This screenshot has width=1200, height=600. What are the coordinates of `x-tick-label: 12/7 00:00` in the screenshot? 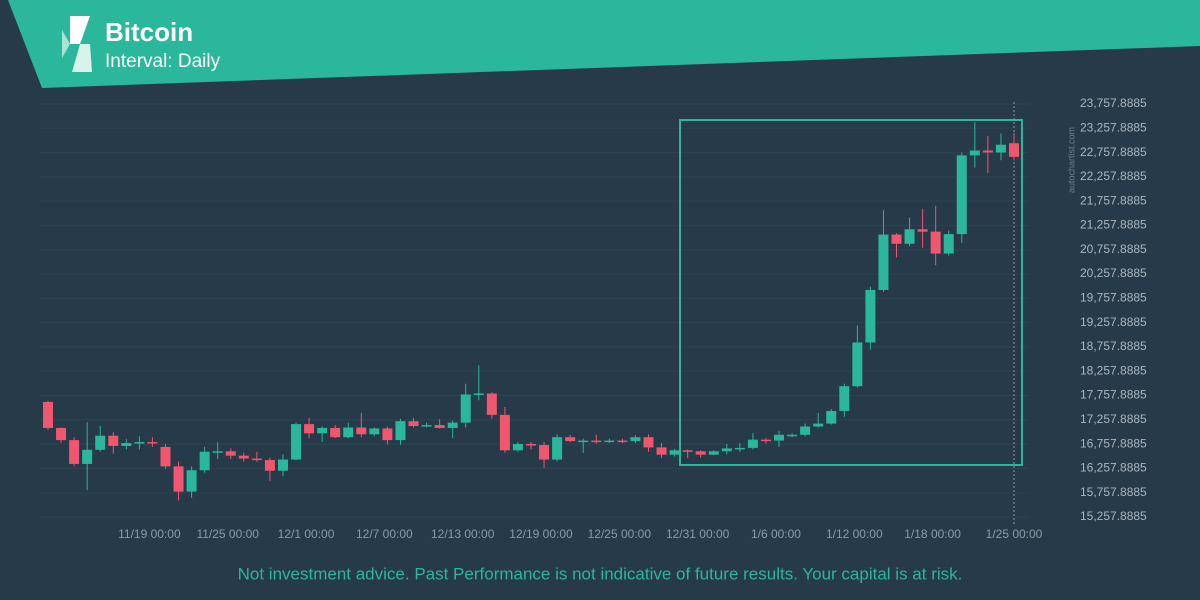 It's located at (384, 534).